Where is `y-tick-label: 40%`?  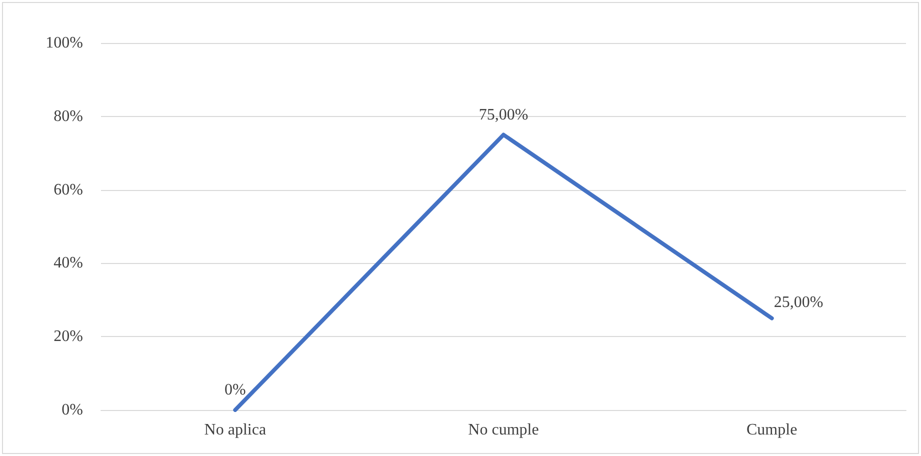
y-tick-label: 40% is located at coordinates (68, 263).